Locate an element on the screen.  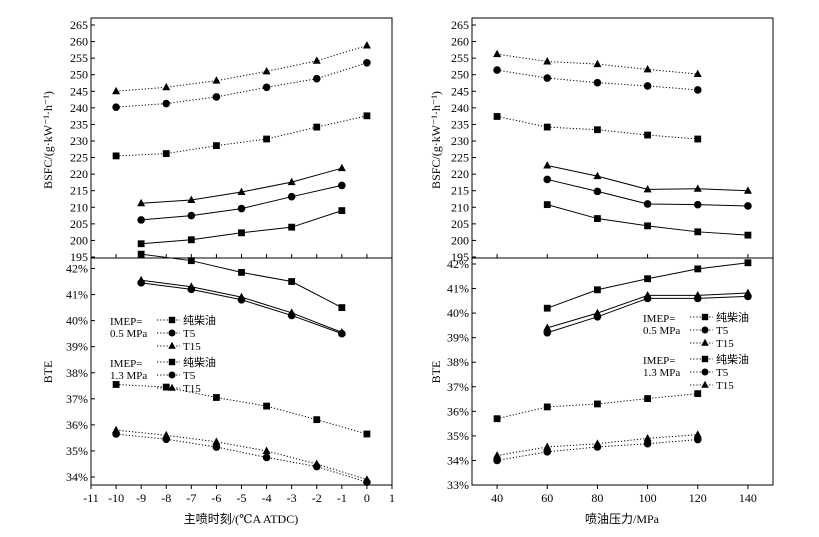
right-xlabel: 喷油压力/MPa is located at coordinates (622, 519).